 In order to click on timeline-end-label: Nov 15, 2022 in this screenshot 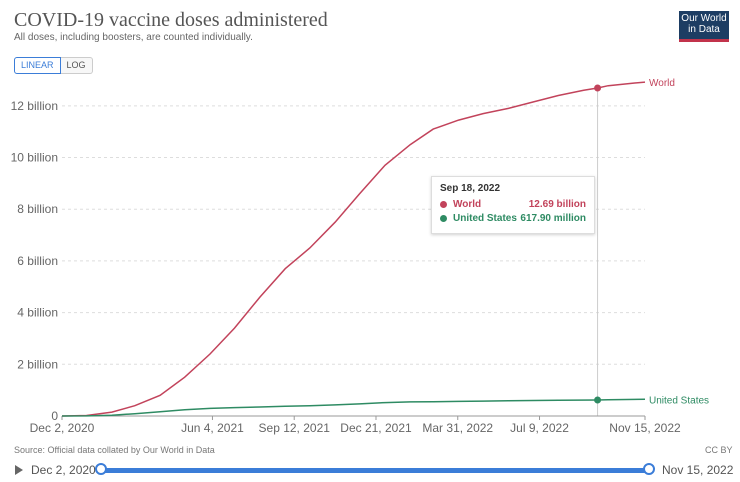, I will do `click(698, 470)`.